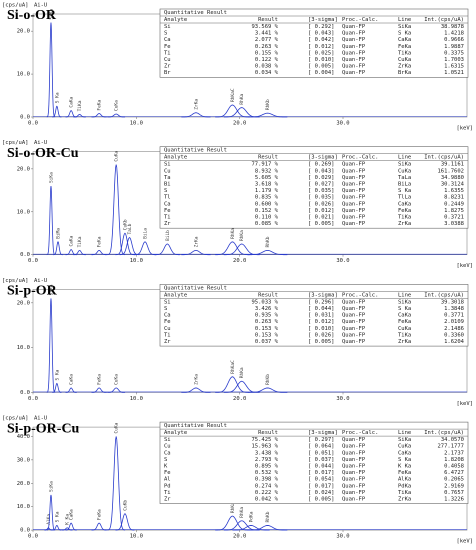 The height and width of the screenshot is (550, 476). I want to click on table-cell: 277.1777, so click(451, 447).